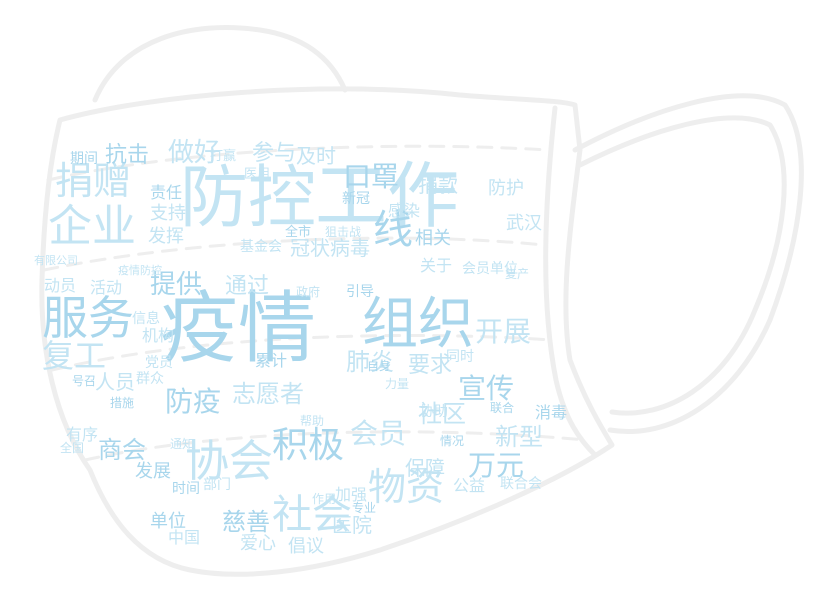  Describe the element at coordinates (186, 489) in the screenshot. I see `word: 时间` at that location.